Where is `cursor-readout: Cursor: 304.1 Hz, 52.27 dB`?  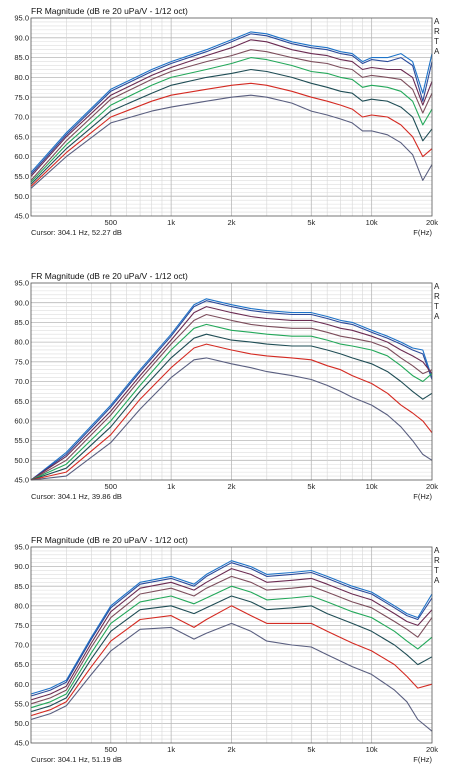 cursor-readout: Cursor: 304.1 Hz, 52.27 dB is located at coordinates (76, 232).